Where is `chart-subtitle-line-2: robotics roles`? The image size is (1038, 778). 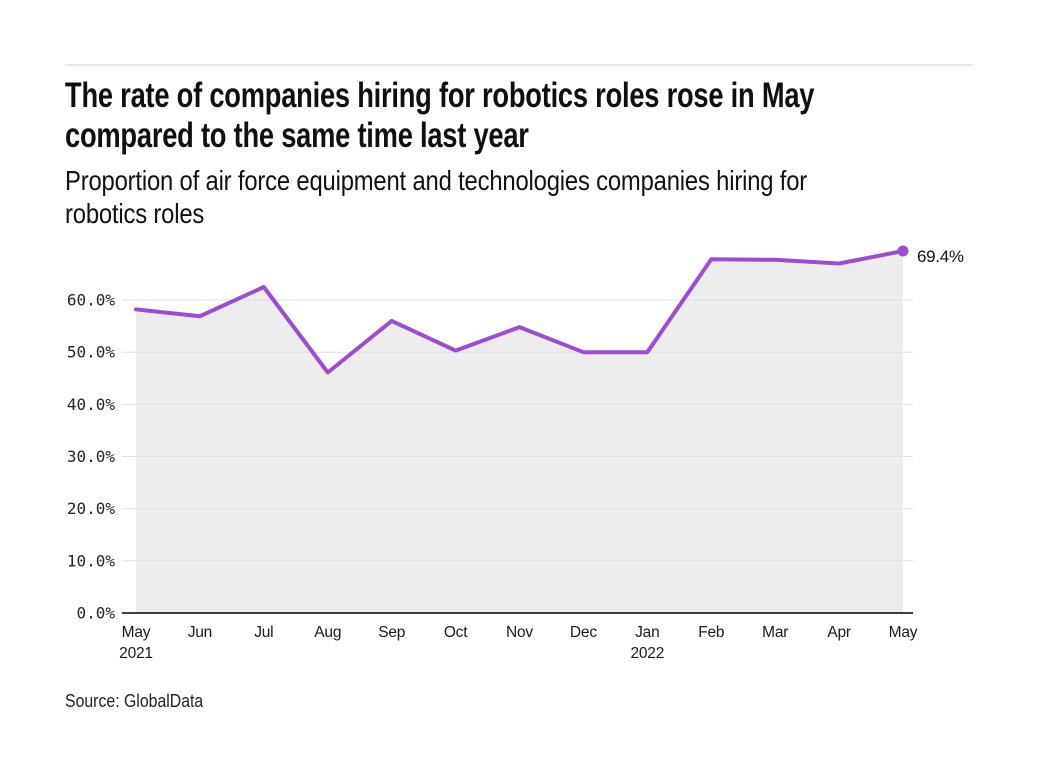
chart-subtitle-line-2: robotics roles is located at coordinates (135, 213).